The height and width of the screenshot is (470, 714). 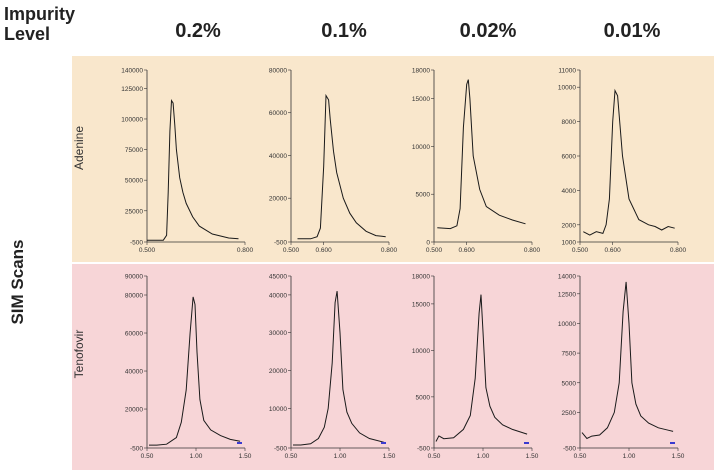 What do you see at coordinates (428, 243) in the screenshot?
I see `y-tick-label: 0` at bounding box center [428, 243].